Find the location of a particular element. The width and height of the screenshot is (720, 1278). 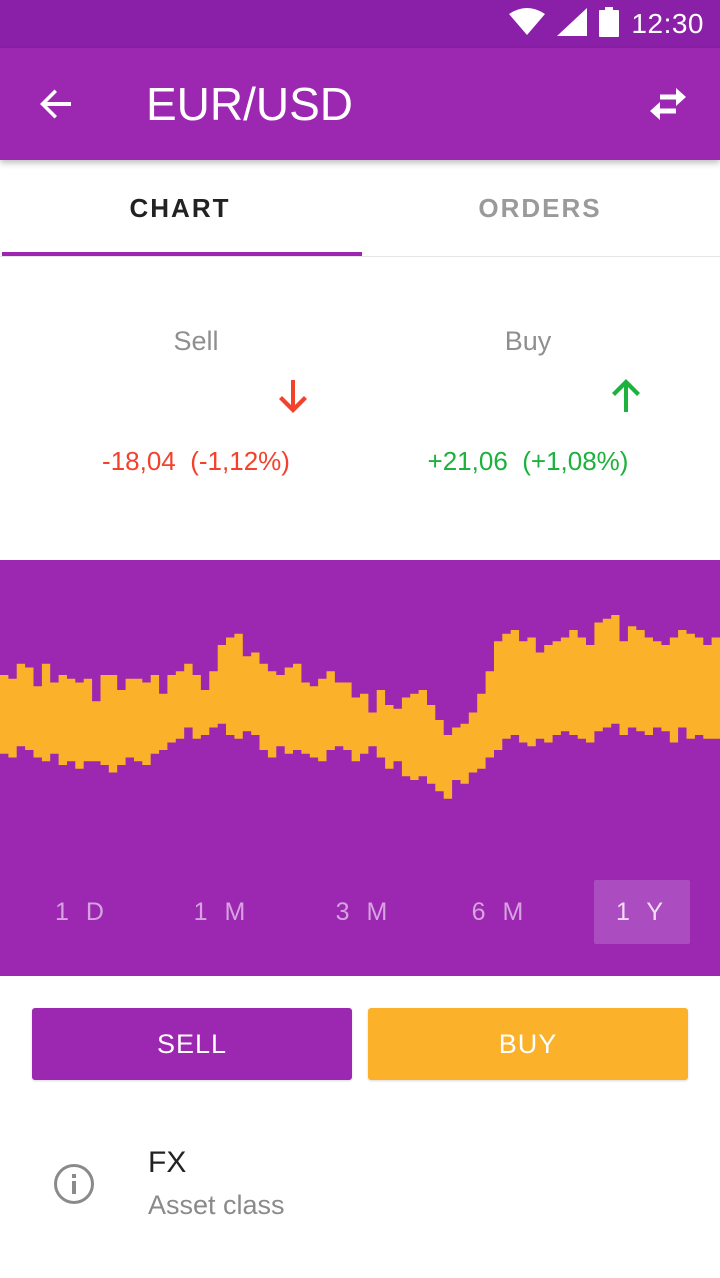

period-1d: 1 D is located at coordinates (82, 911).